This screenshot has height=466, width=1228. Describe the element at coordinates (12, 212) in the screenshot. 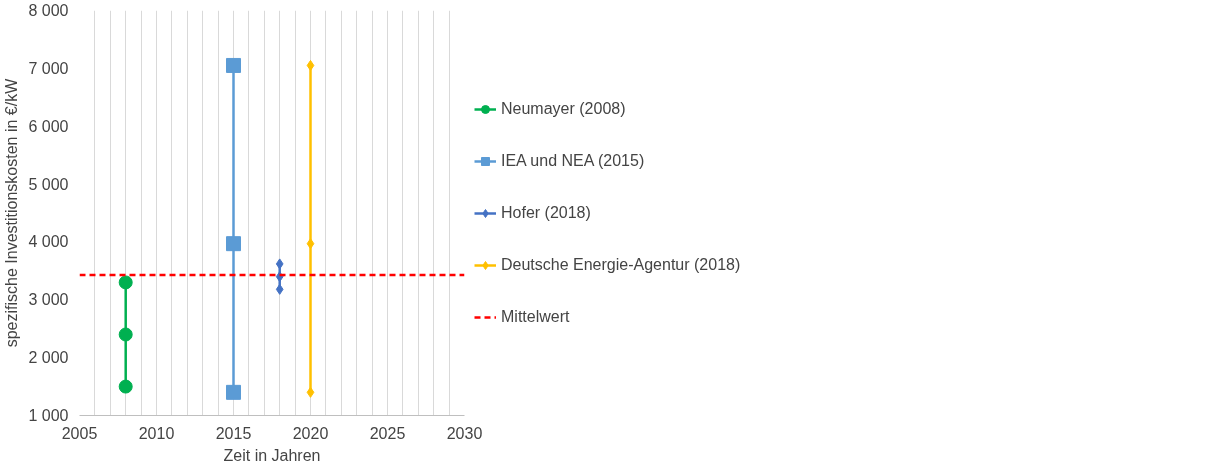

I see `y-axis-title: spezifische Investitionskosten in €/kW` at that location.